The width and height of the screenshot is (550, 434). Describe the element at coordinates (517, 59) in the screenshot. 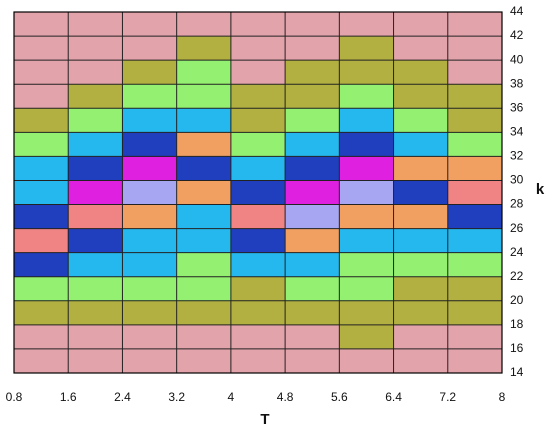

I see `y-tick-label: 40` at that location.